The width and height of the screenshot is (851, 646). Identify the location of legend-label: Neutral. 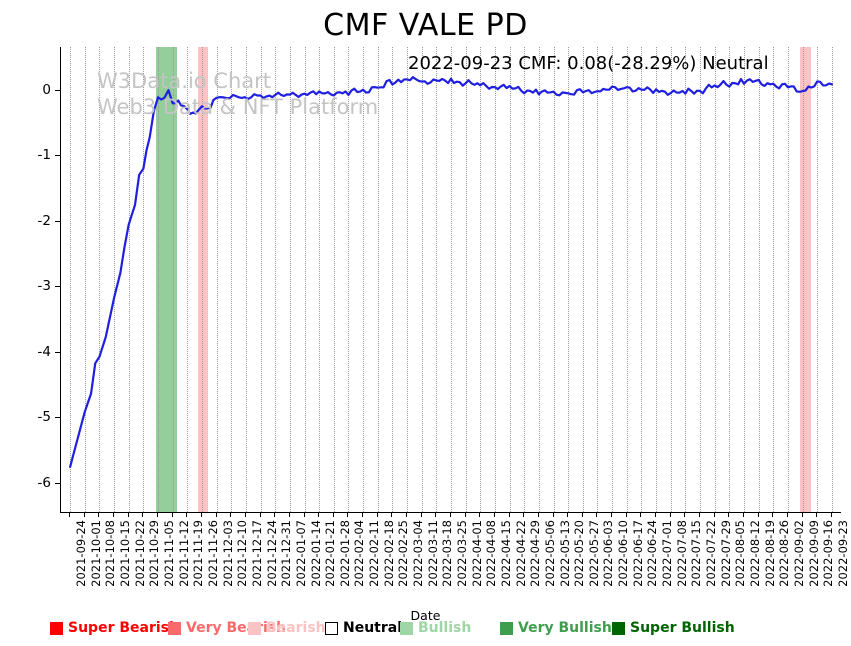
(373, 628).